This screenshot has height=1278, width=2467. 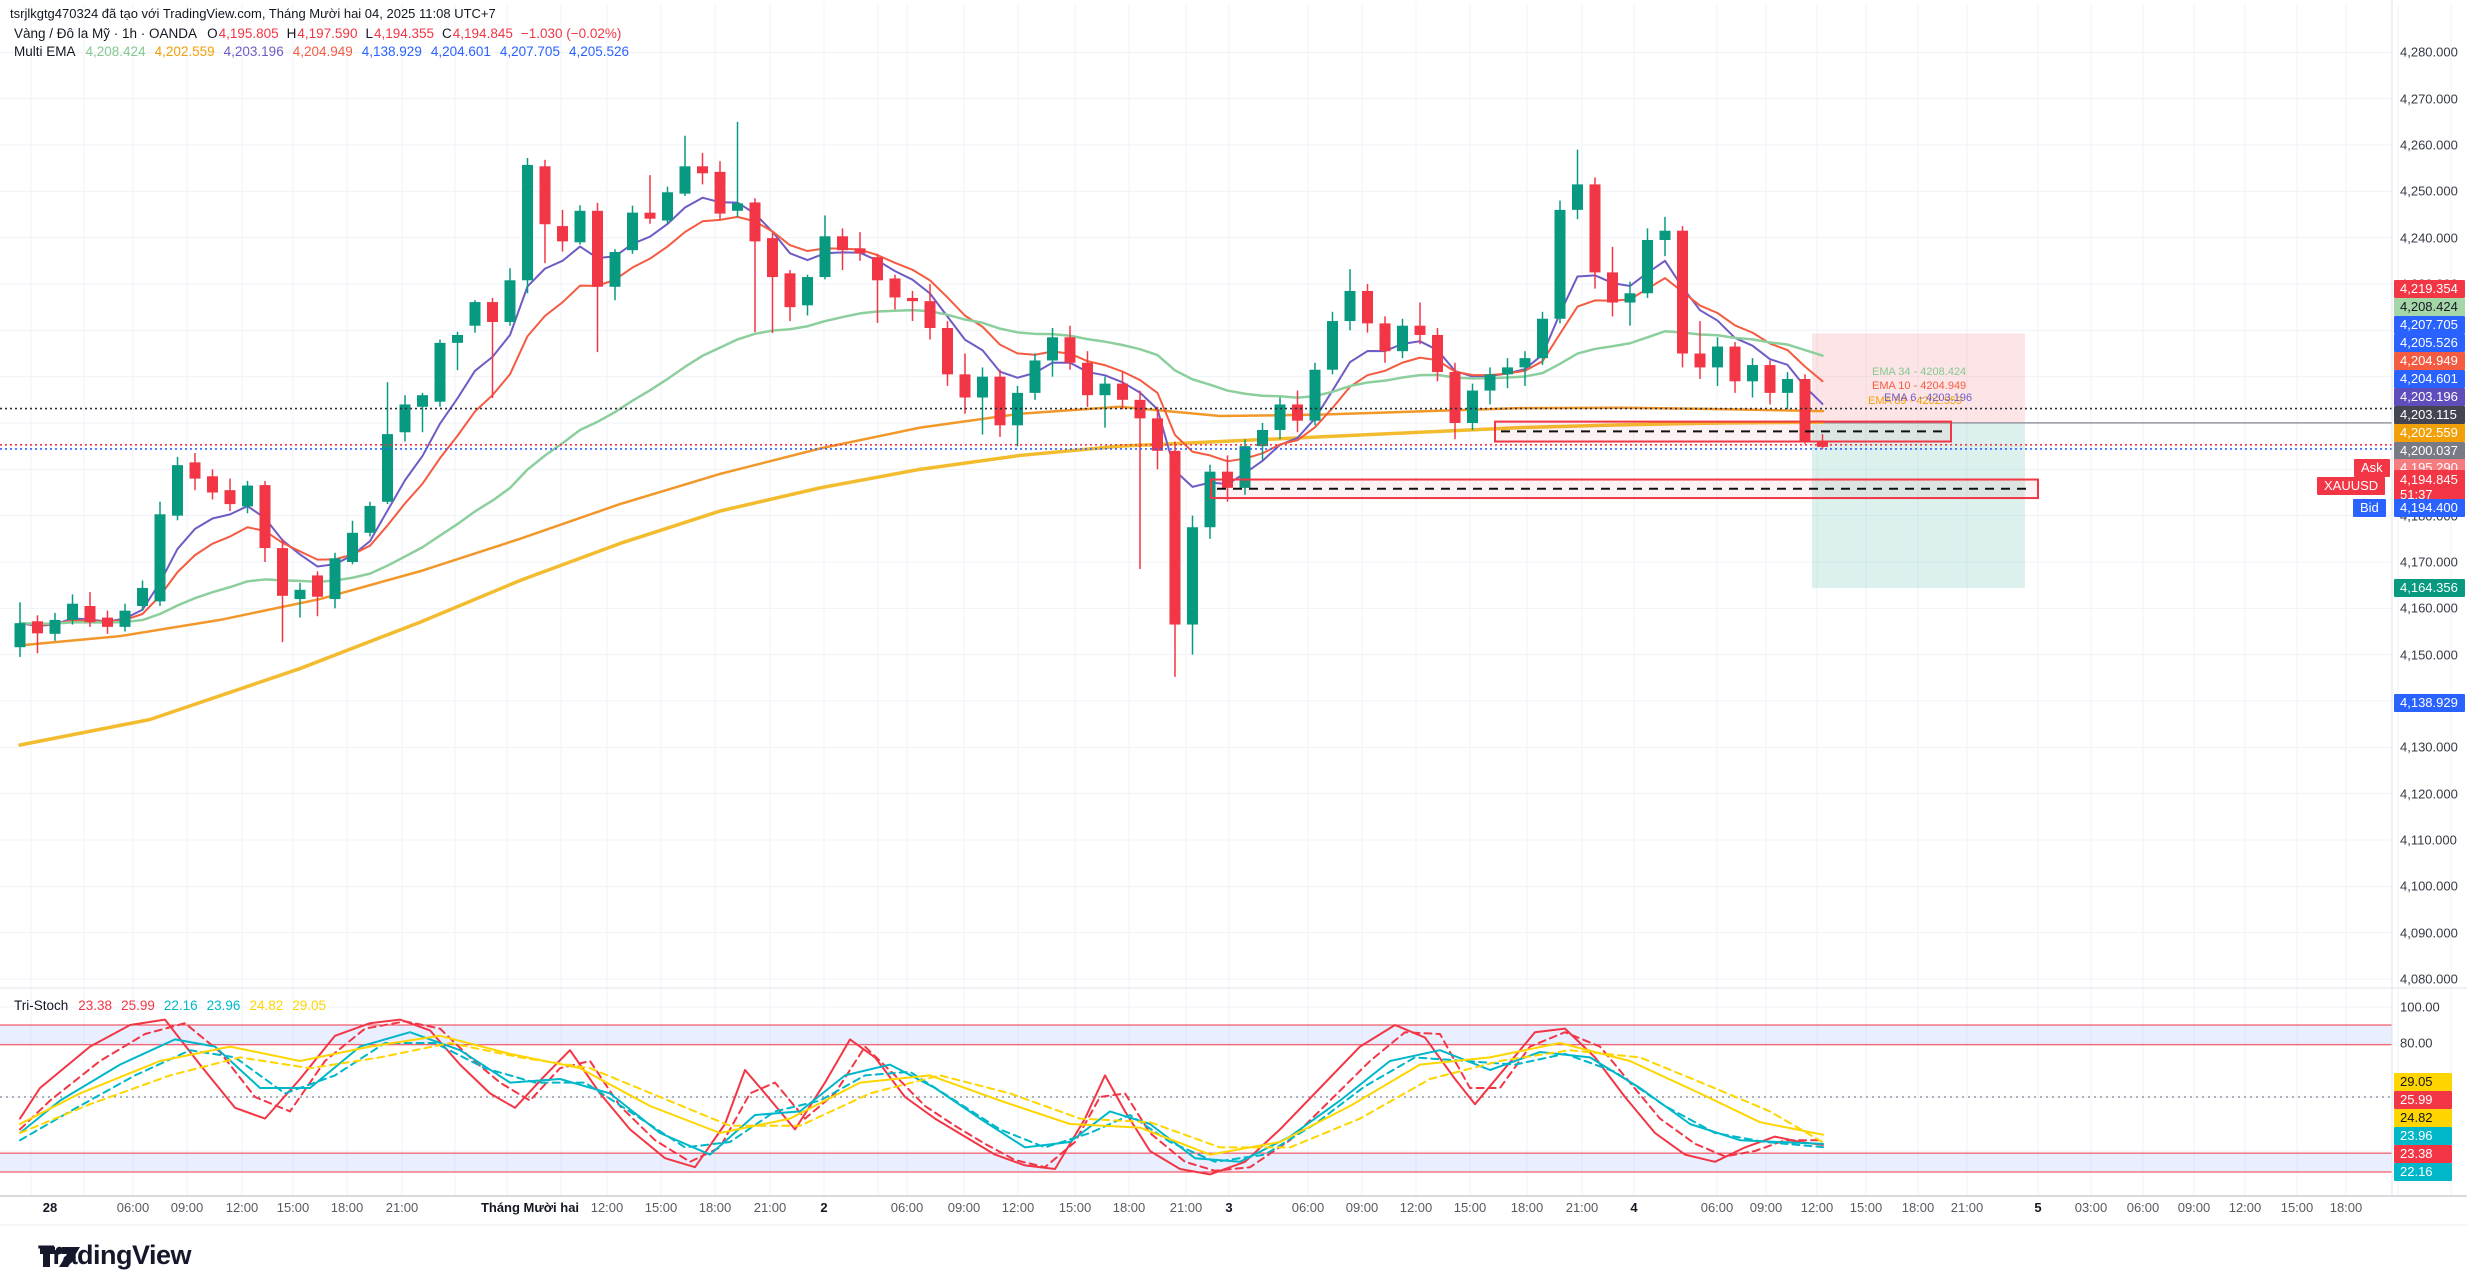 I want to click on position-risk-zone, so click(x=1918, y=378).